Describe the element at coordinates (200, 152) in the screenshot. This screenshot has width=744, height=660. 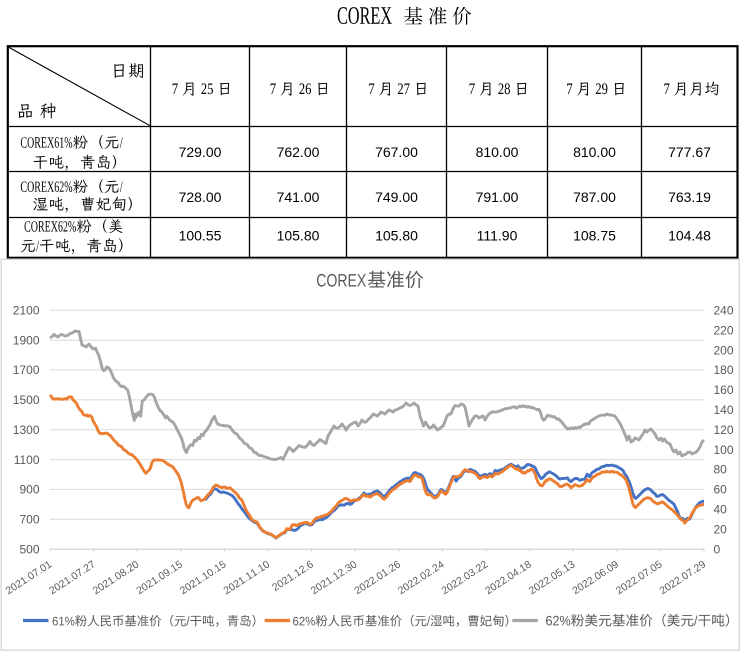
I see `svg-text: 729.00` at that location.